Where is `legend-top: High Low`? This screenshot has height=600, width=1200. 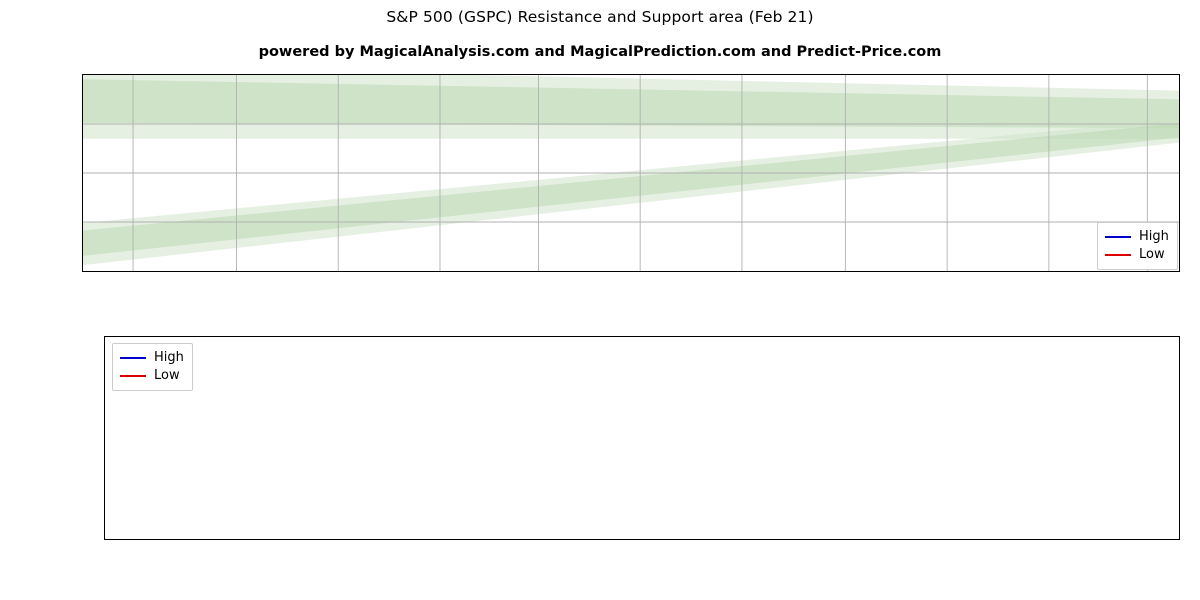
legend-top: High Low is located at coordinates (1137, 246).